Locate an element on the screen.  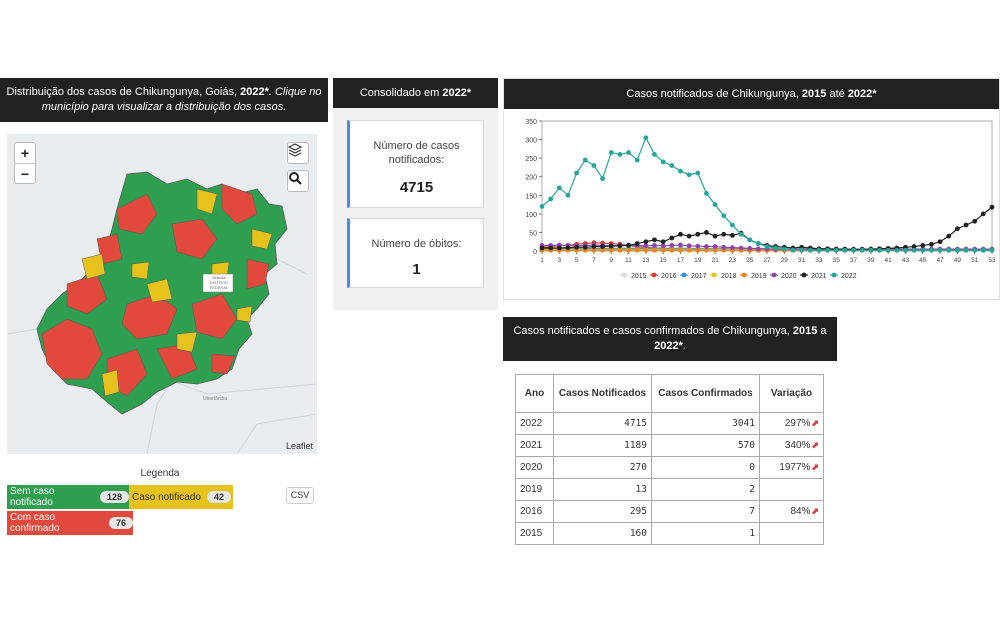
chart-title-from: 2015 is located at coordinates (814, 93).